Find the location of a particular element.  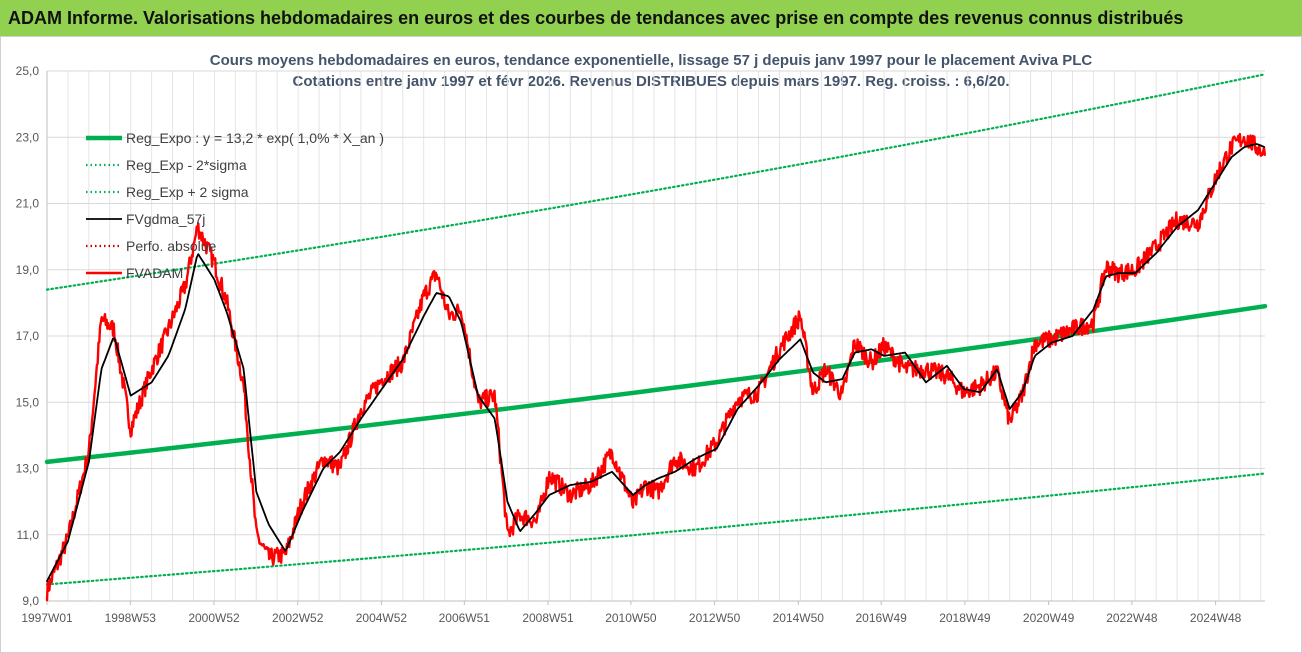

x-tick-label: 2002W52 is located at coordinates (298, 618).